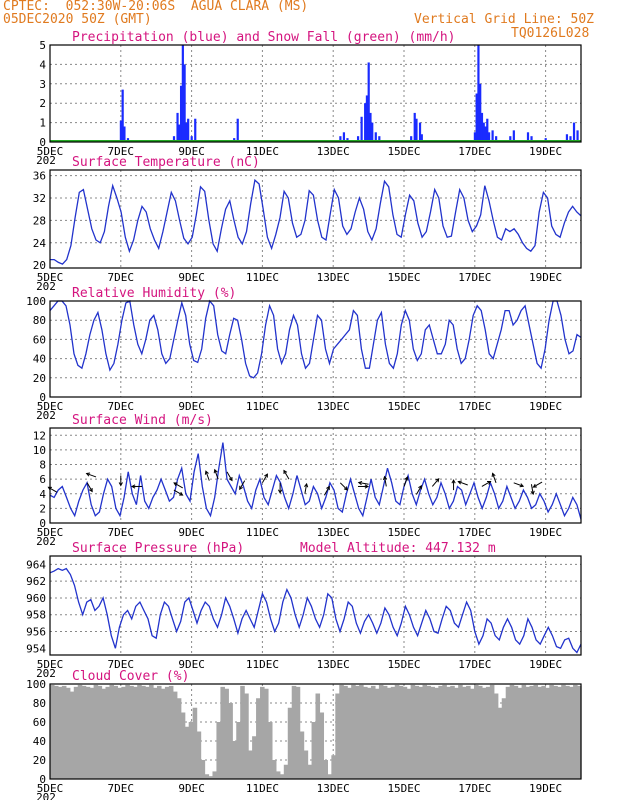  What do you see at coordinates (315, 93) in the screenshot?
I see `precipitation-frame` at bounding box center [315, 93].